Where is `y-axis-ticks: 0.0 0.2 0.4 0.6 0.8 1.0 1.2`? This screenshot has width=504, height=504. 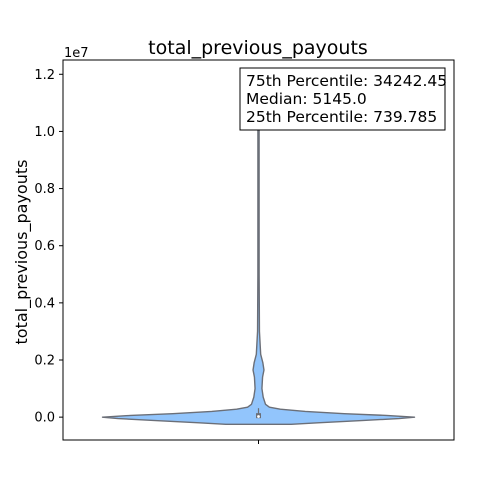 y-axis-ticks: 0.0 0.2 0.4 0.6 0.8 1.0 1.2 is located at coordinates (48, 247).